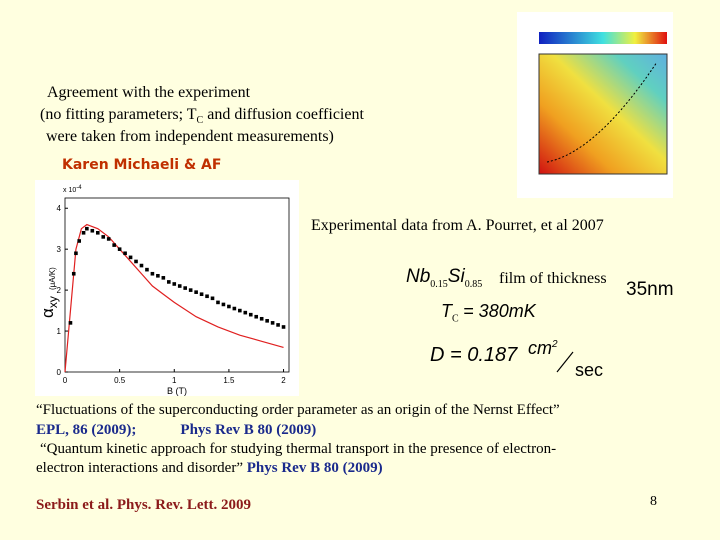  What do you see at coordinates (47, 313) in the screenshot?
I see `symbol: α` at bounding box center [47, 313].